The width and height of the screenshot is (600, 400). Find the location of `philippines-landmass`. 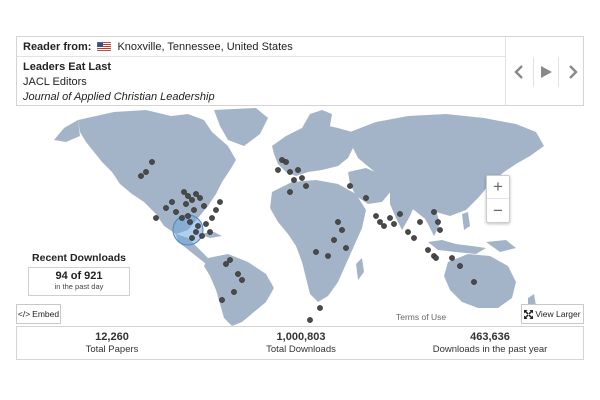

philippines-landmass is located at coordinates (466, 221).